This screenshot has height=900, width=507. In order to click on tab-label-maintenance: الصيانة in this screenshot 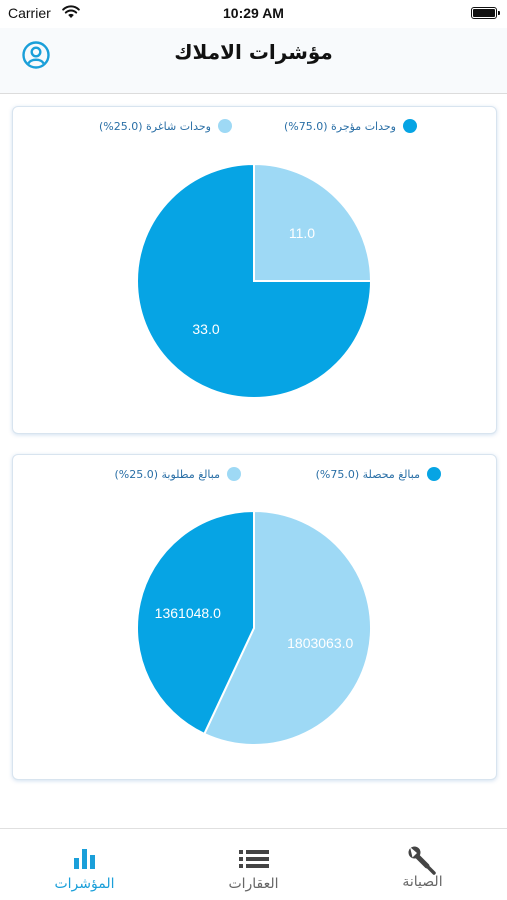, I will do `click(422, 882)`.